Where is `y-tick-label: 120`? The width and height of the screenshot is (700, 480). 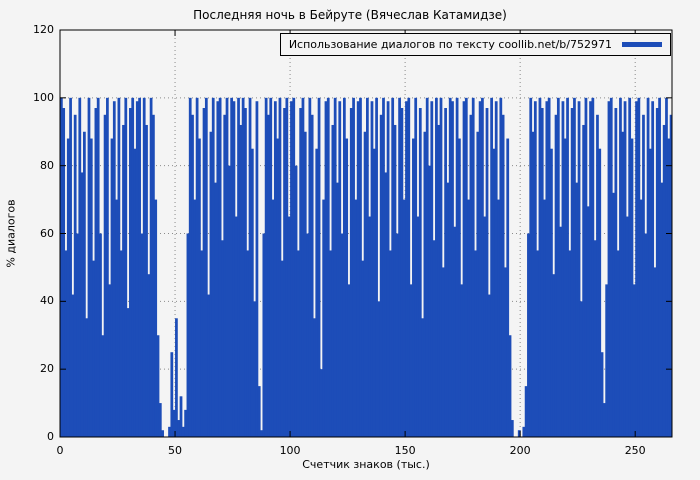 y-tick-label: 120 is located at coordinates (43, 29).